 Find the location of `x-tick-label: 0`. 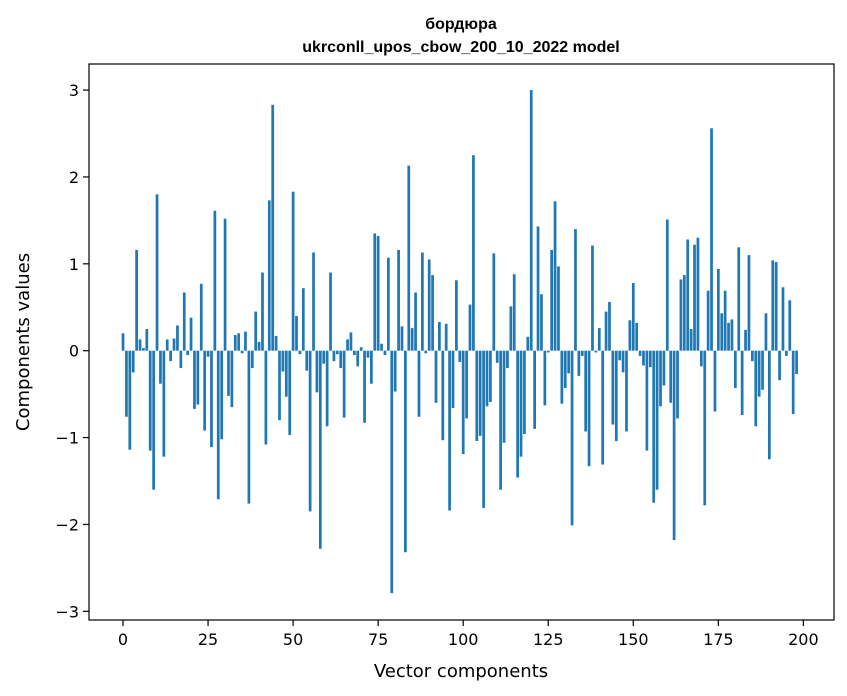

x-tick-label: 0 is located at coordinates (123, 639).